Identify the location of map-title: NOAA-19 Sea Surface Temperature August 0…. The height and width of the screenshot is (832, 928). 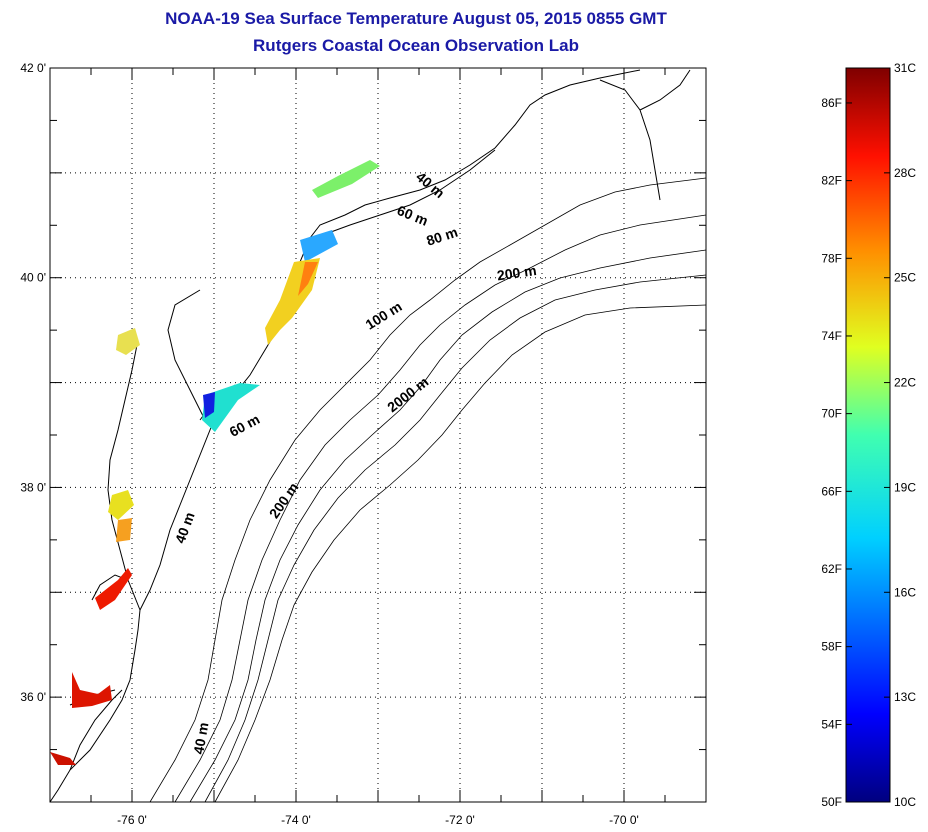
(416, 18).